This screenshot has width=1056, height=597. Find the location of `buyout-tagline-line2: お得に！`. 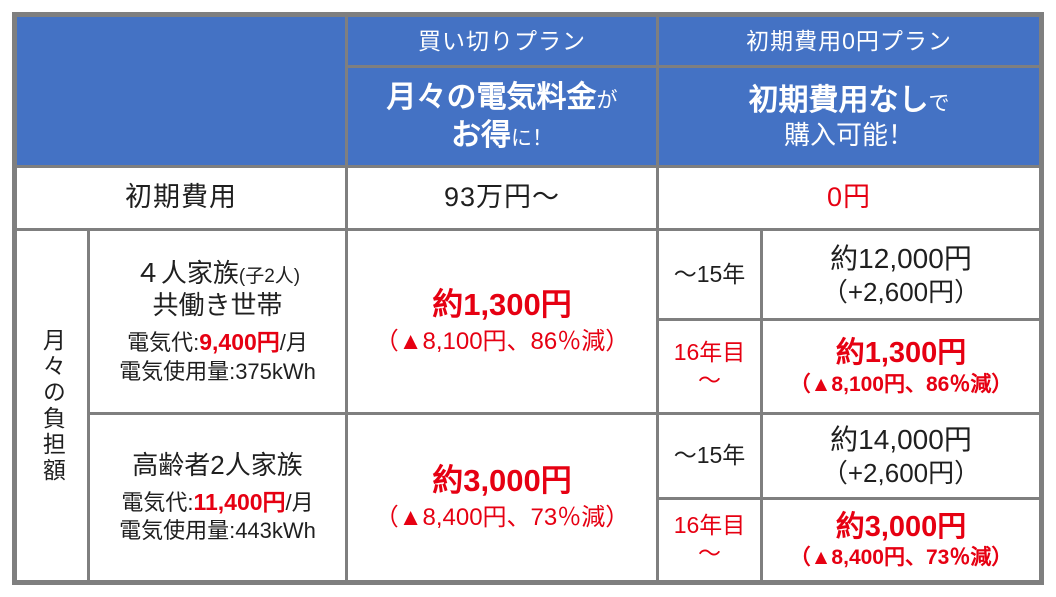

buyout-tagline-line2: お得に！ is located at coordinates (502, 136).